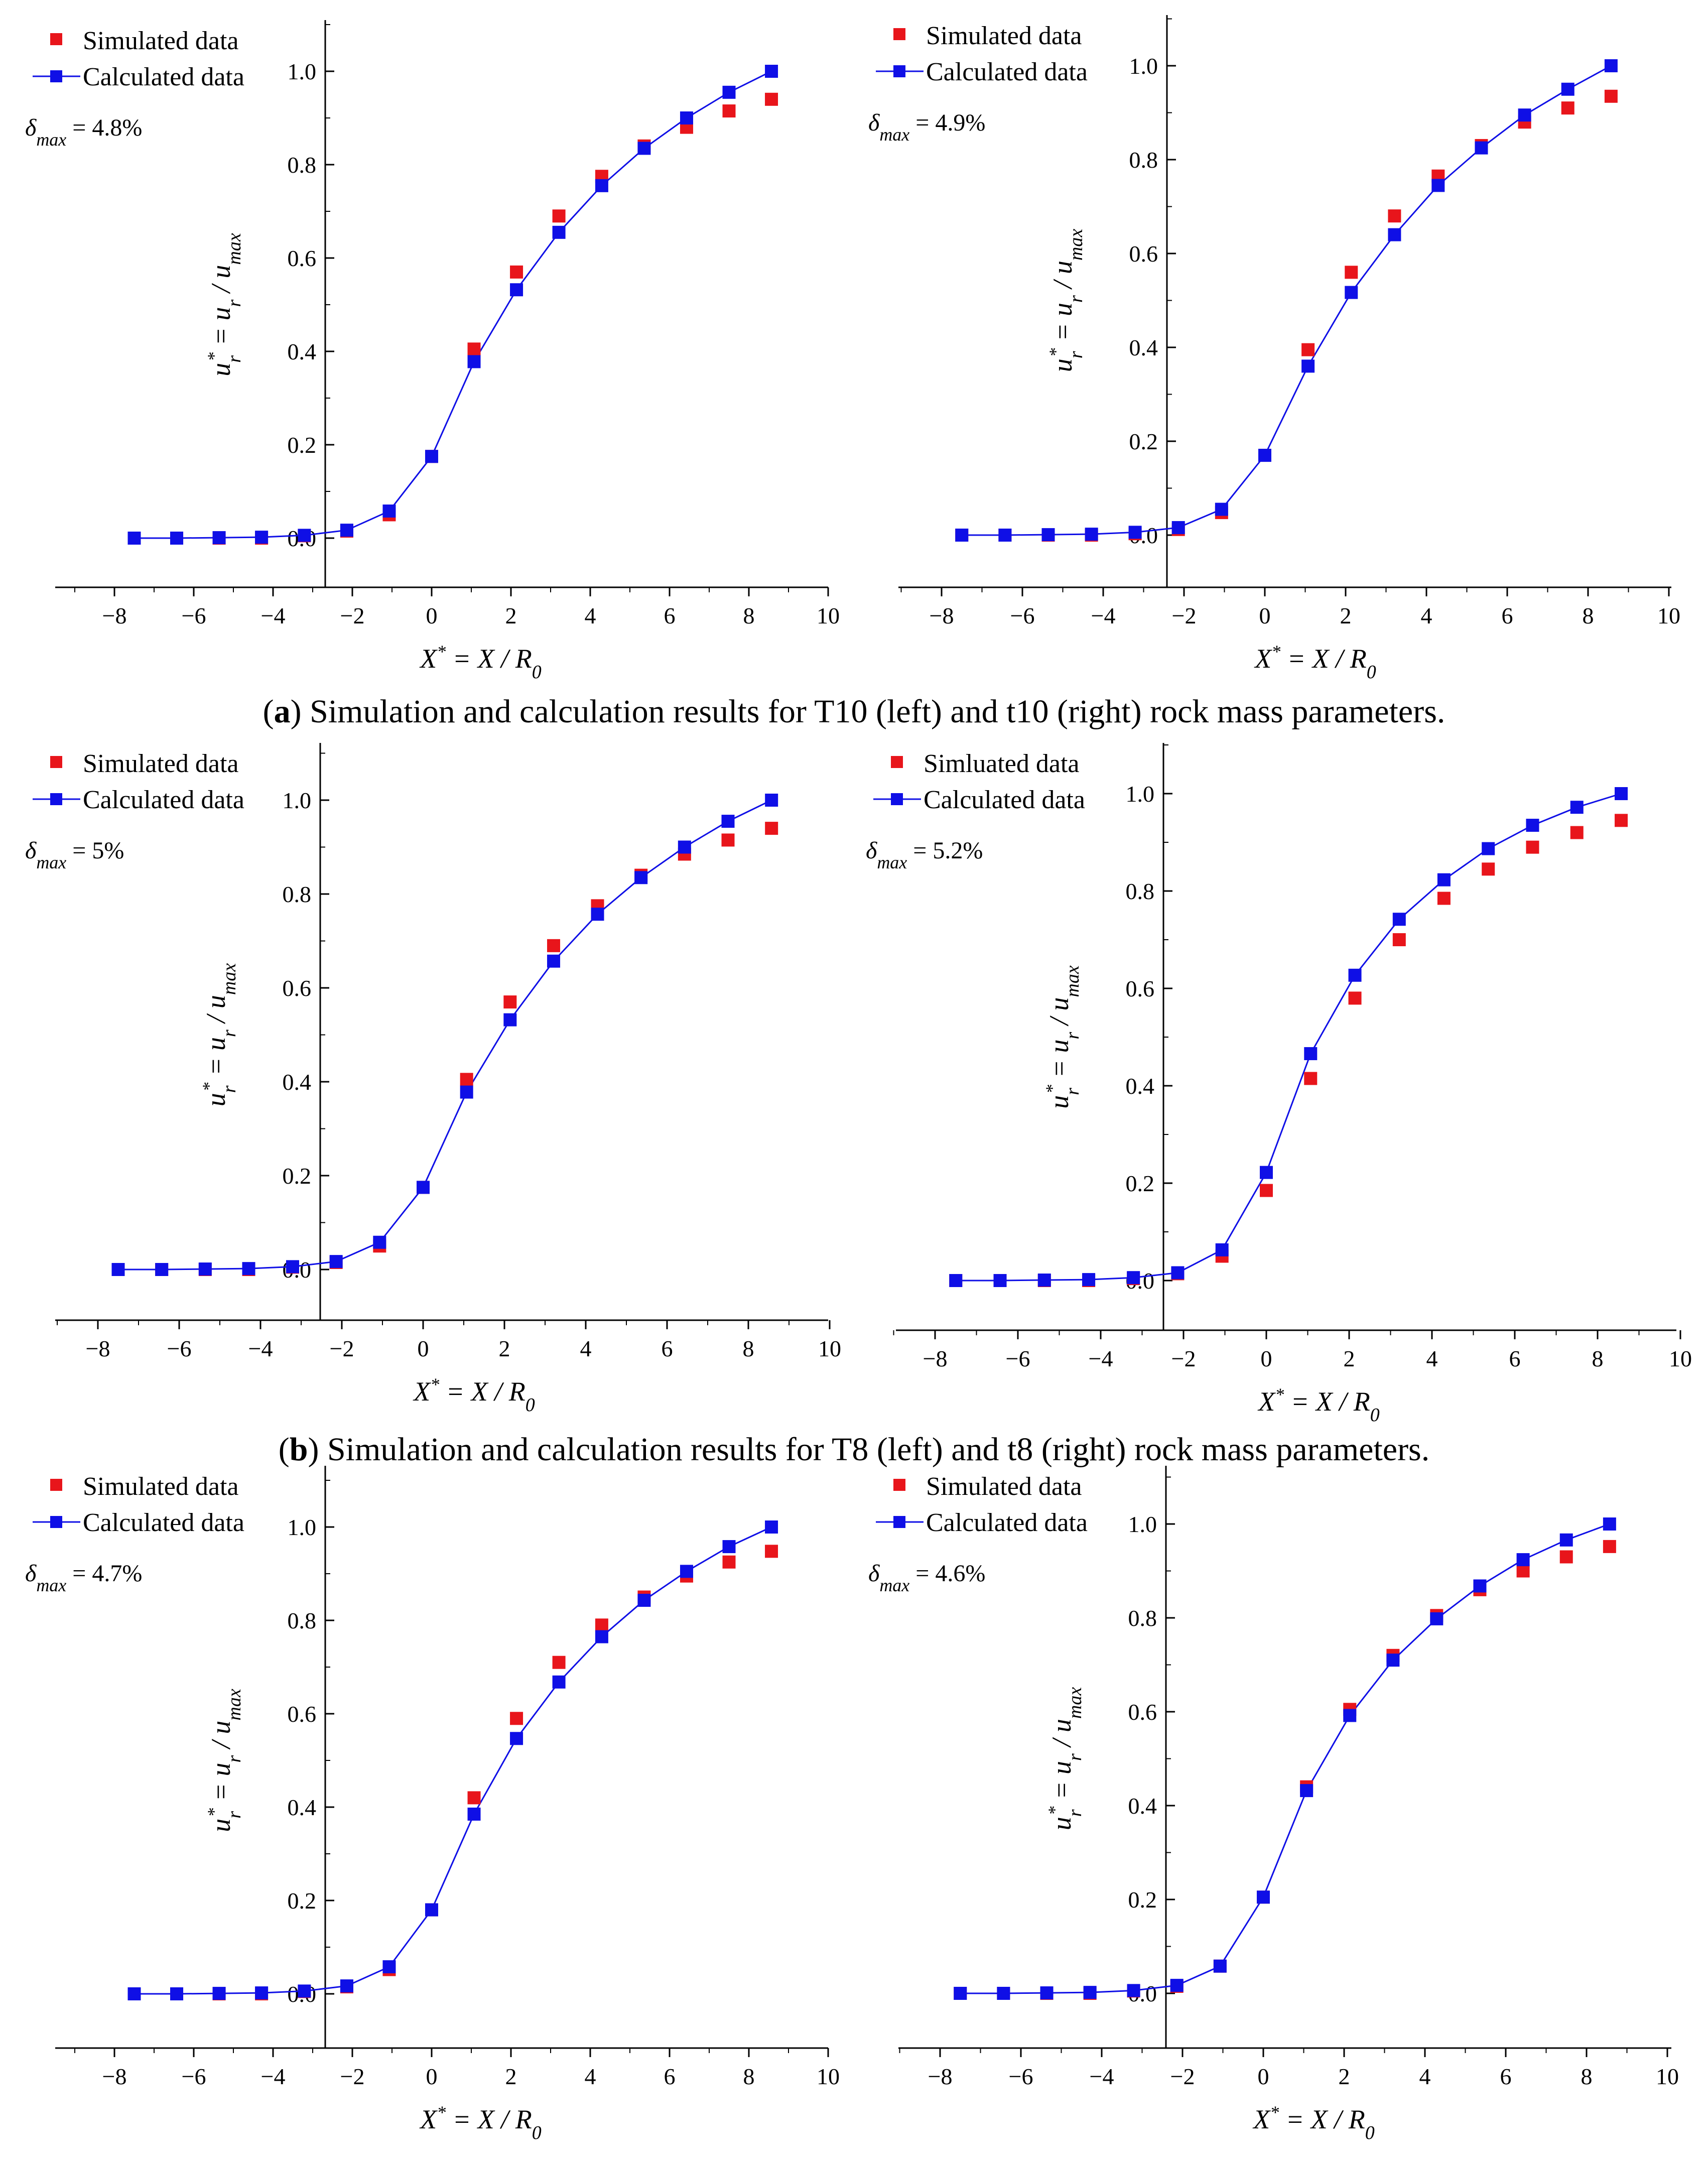  What do you see at coordinates (298, 1449) in the screenshot?
I see `caption-b-letter: b` at bounding box center [298, 1449].